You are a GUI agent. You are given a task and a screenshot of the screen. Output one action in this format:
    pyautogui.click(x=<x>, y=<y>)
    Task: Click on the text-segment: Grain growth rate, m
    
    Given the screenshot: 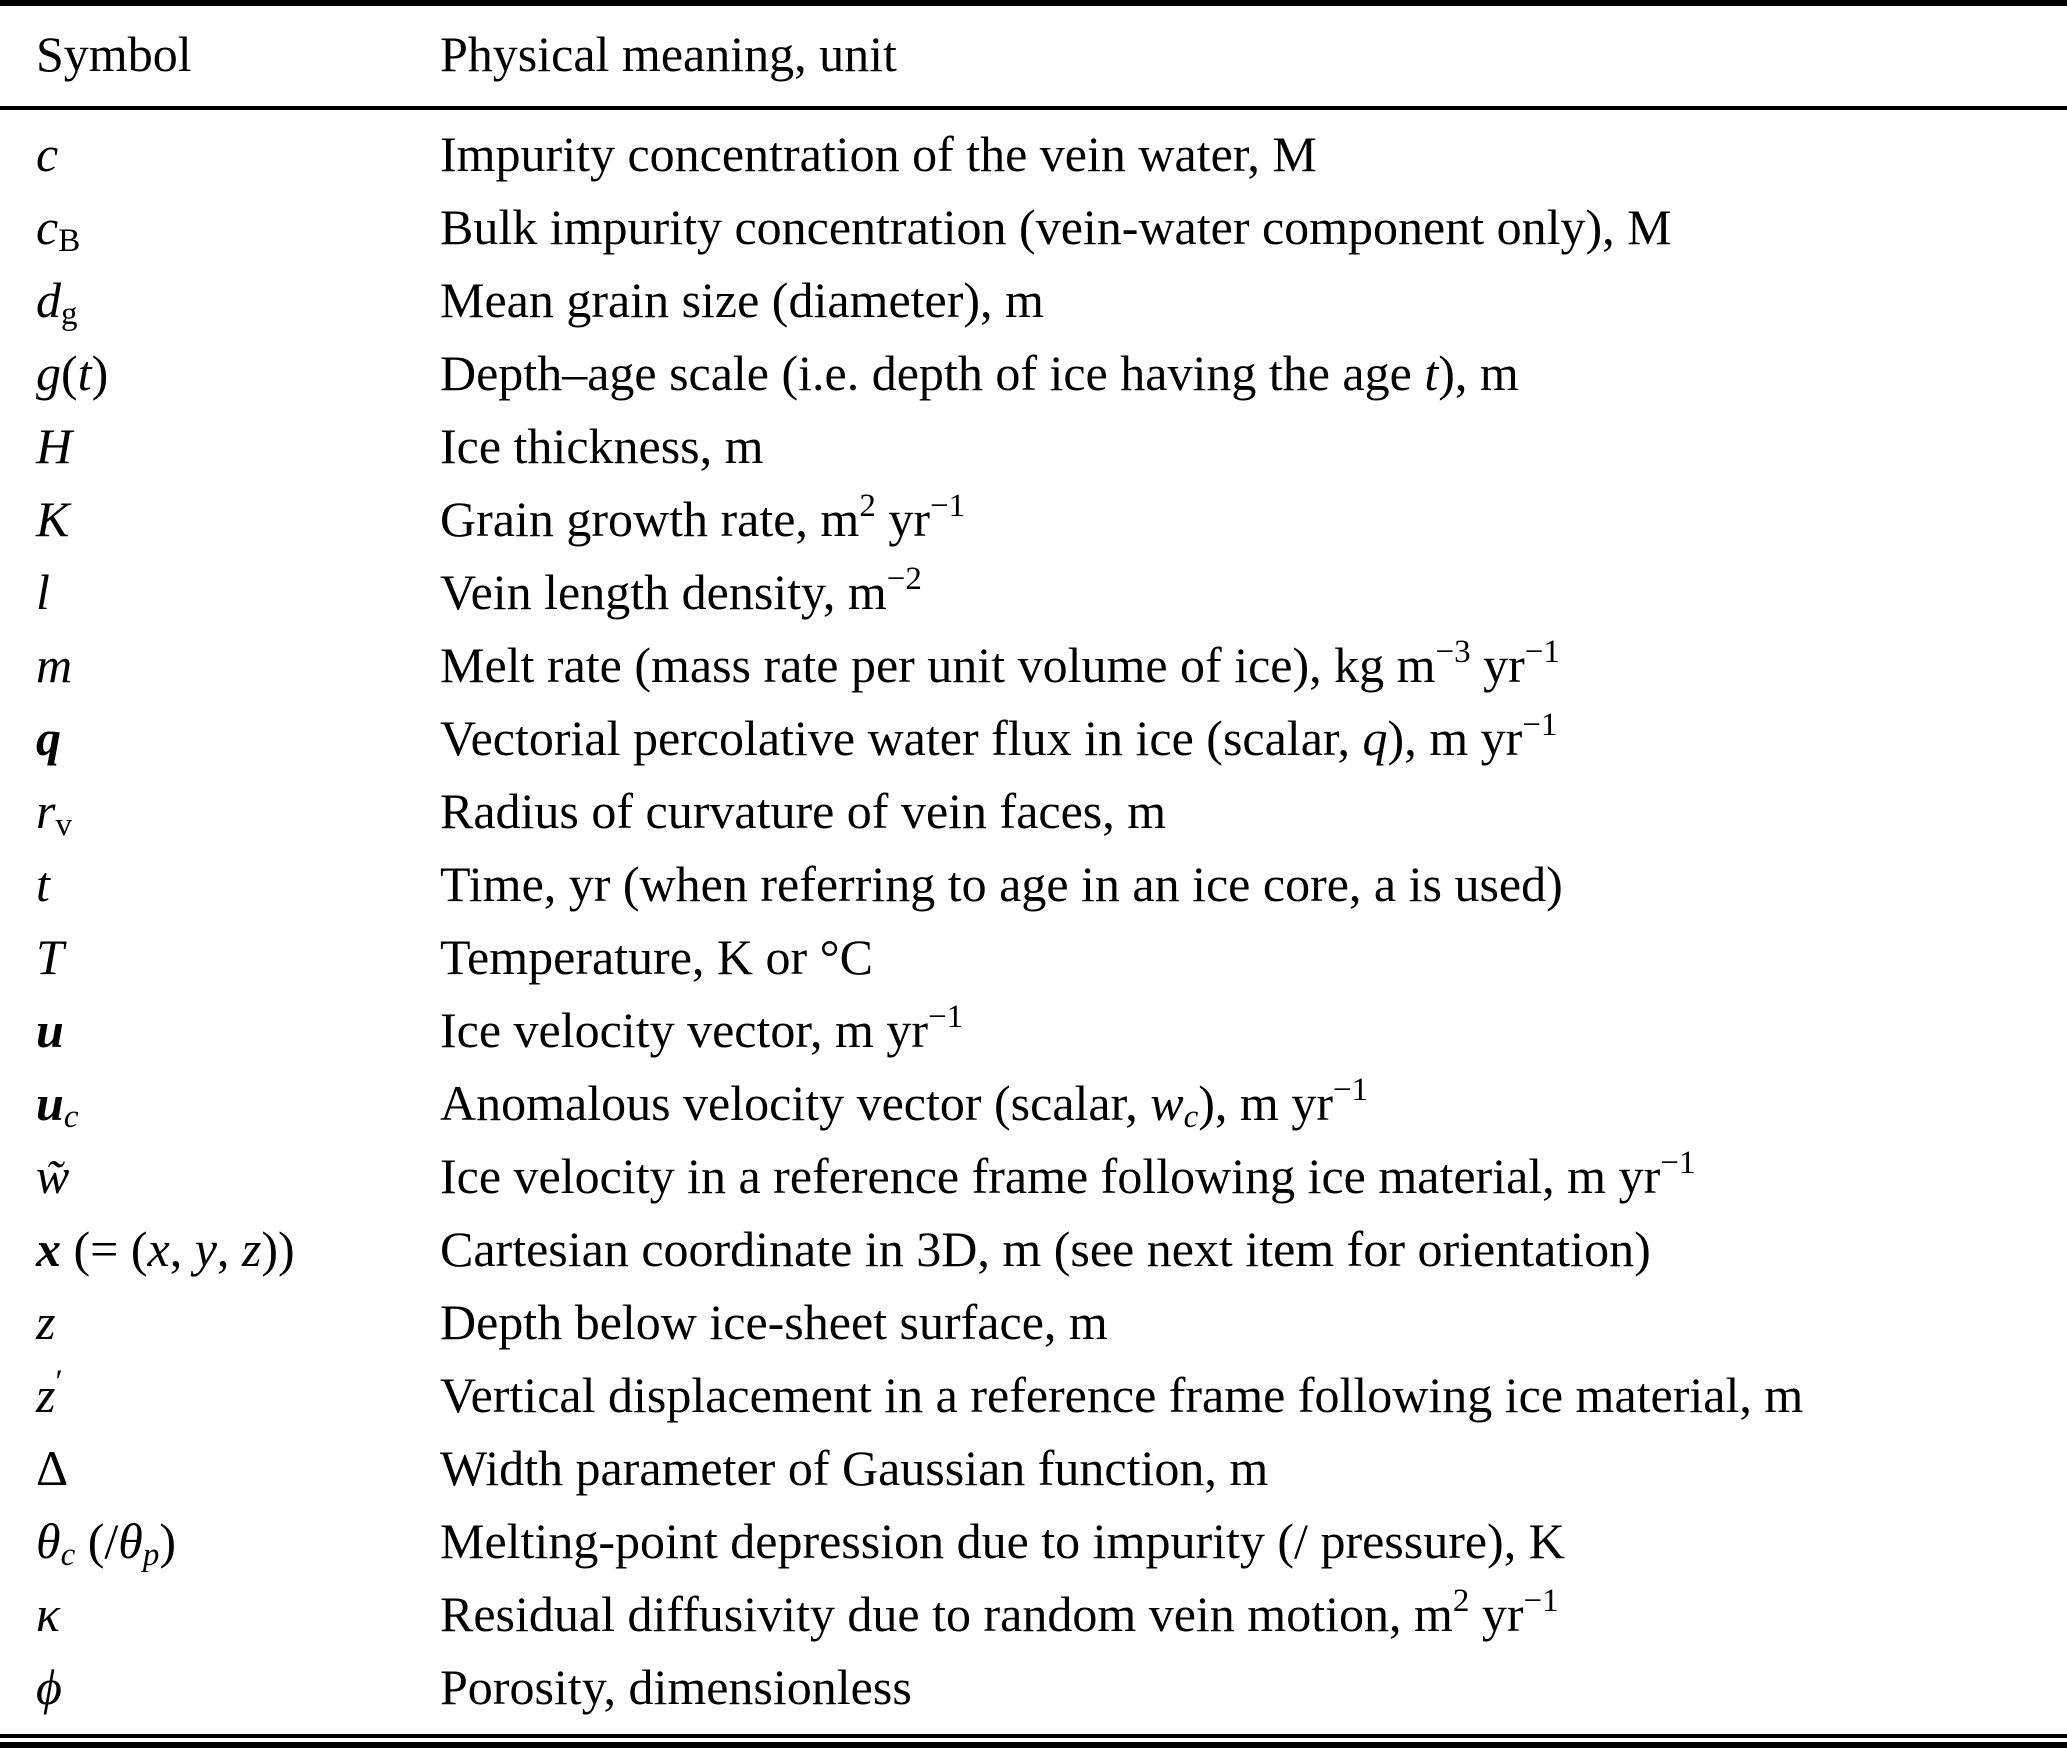 What is the action you would take?
    pyautogui.click(x=650, y=519)
    